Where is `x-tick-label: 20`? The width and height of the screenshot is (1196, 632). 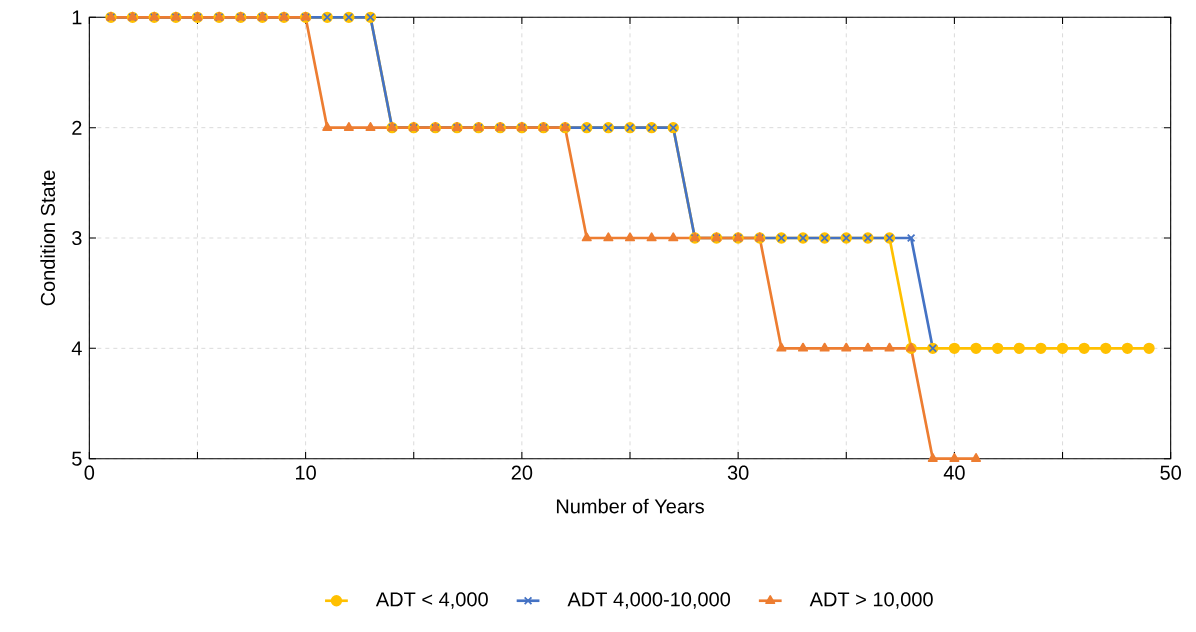
x-tick-label: 20 is located at coordinates (522, 472).